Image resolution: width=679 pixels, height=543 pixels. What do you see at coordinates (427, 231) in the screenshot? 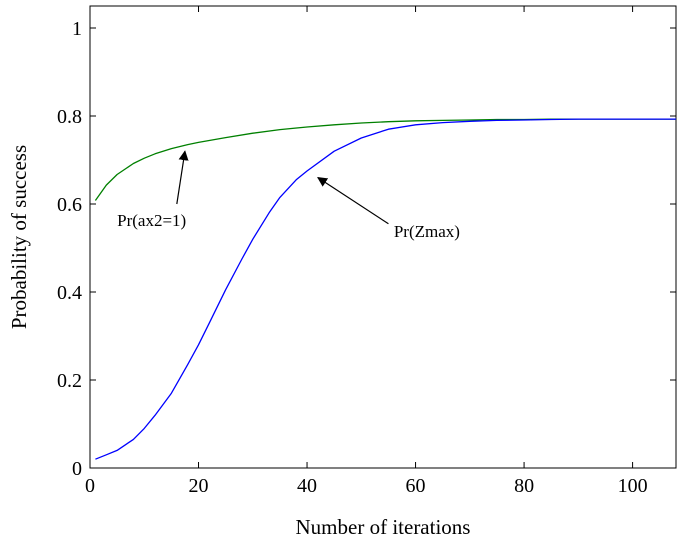
I see `annotation-label: Pr(Zmax)` at bounding box center [427, 231].